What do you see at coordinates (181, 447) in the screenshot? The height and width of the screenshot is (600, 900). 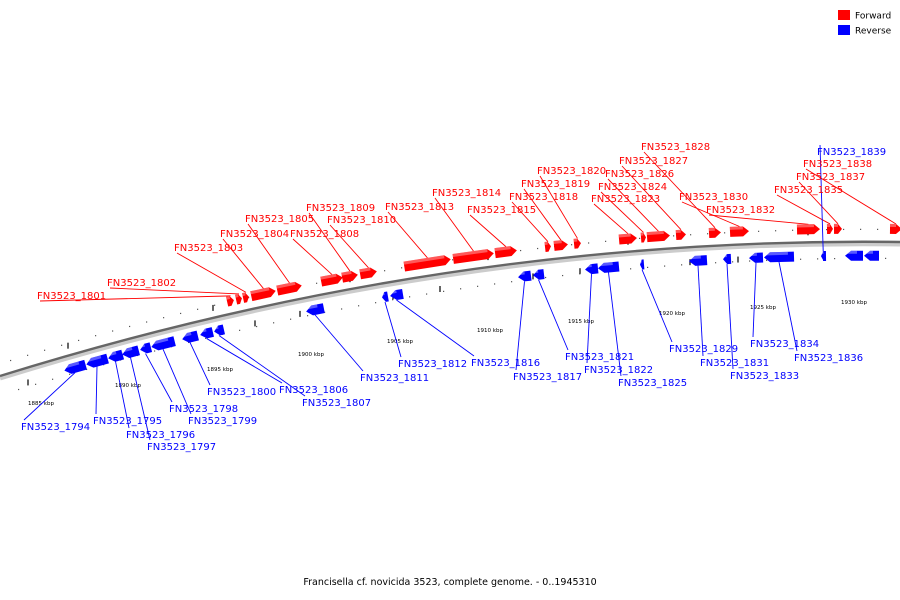 I see `gene-label: FN3523_1797` at bounding box center [181, 447].